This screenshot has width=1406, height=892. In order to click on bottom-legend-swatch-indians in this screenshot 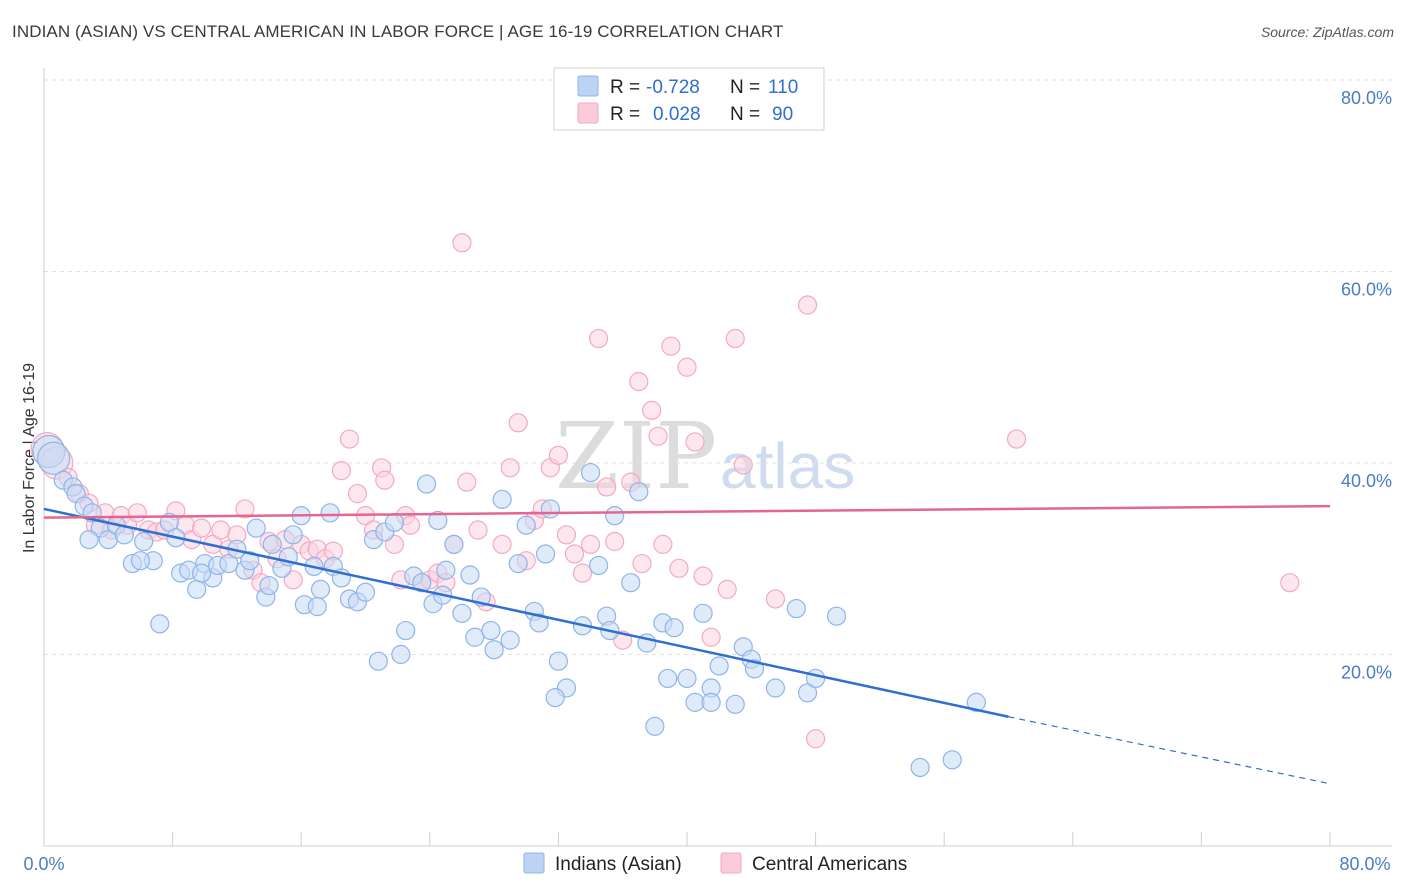, I will do `click(534, 863)`.